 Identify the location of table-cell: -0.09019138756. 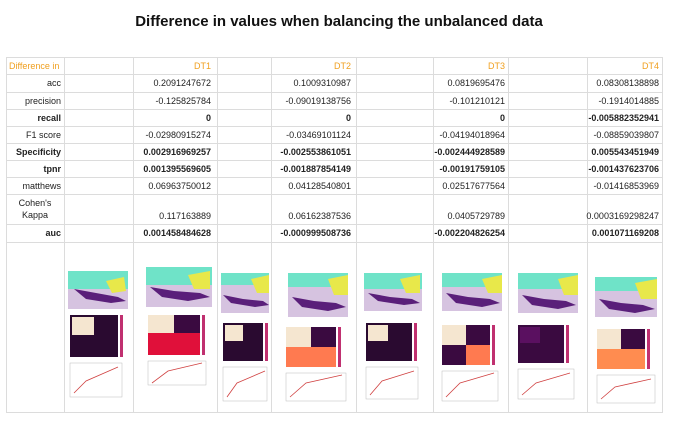
(318, 101).